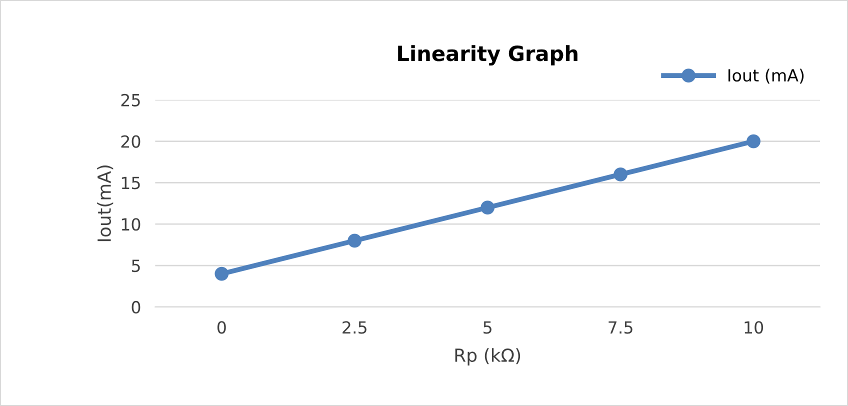  I want to click on chart-title: Linearity Graph, so click(488, 55).